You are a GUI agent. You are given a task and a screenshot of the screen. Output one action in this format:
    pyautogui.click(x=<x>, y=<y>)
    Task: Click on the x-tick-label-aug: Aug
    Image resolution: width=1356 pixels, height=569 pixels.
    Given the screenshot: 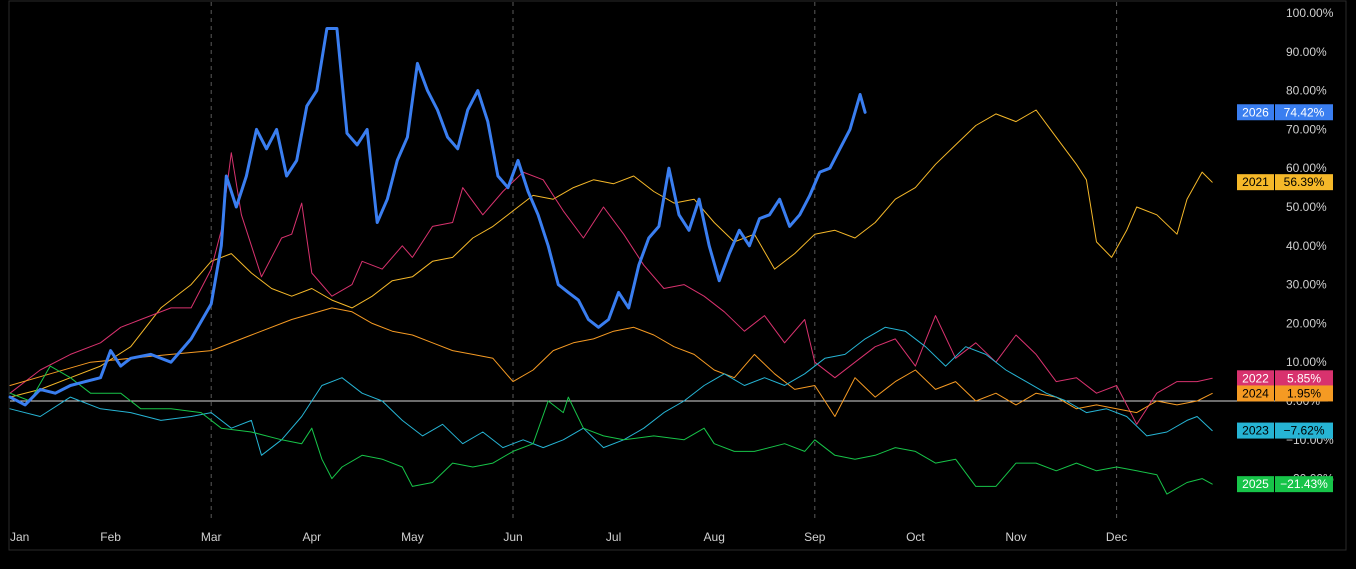 What is the action you would take?
    pyautogui.click(x=714, y=537)
    